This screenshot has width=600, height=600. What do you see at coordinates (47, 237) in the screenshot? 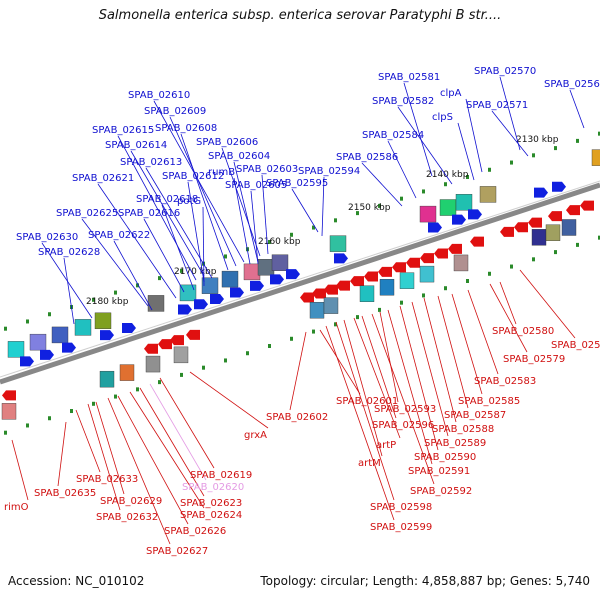
I see `forward-gene-label: SPAB_02630` at bounding box center [47, 237].